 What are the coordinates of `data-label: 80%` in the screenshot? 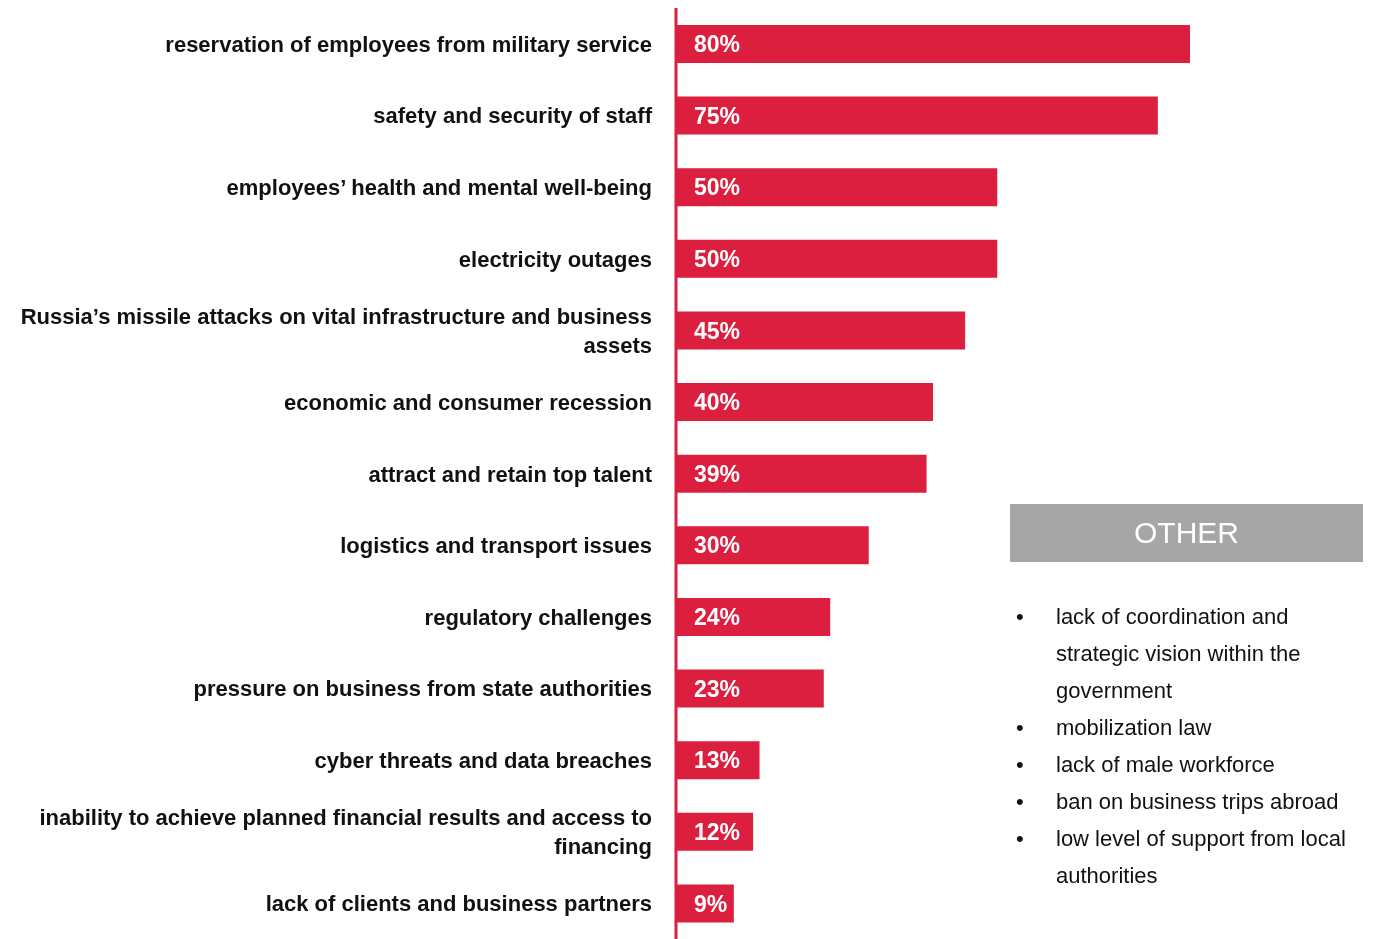 It's located at (717, 44).